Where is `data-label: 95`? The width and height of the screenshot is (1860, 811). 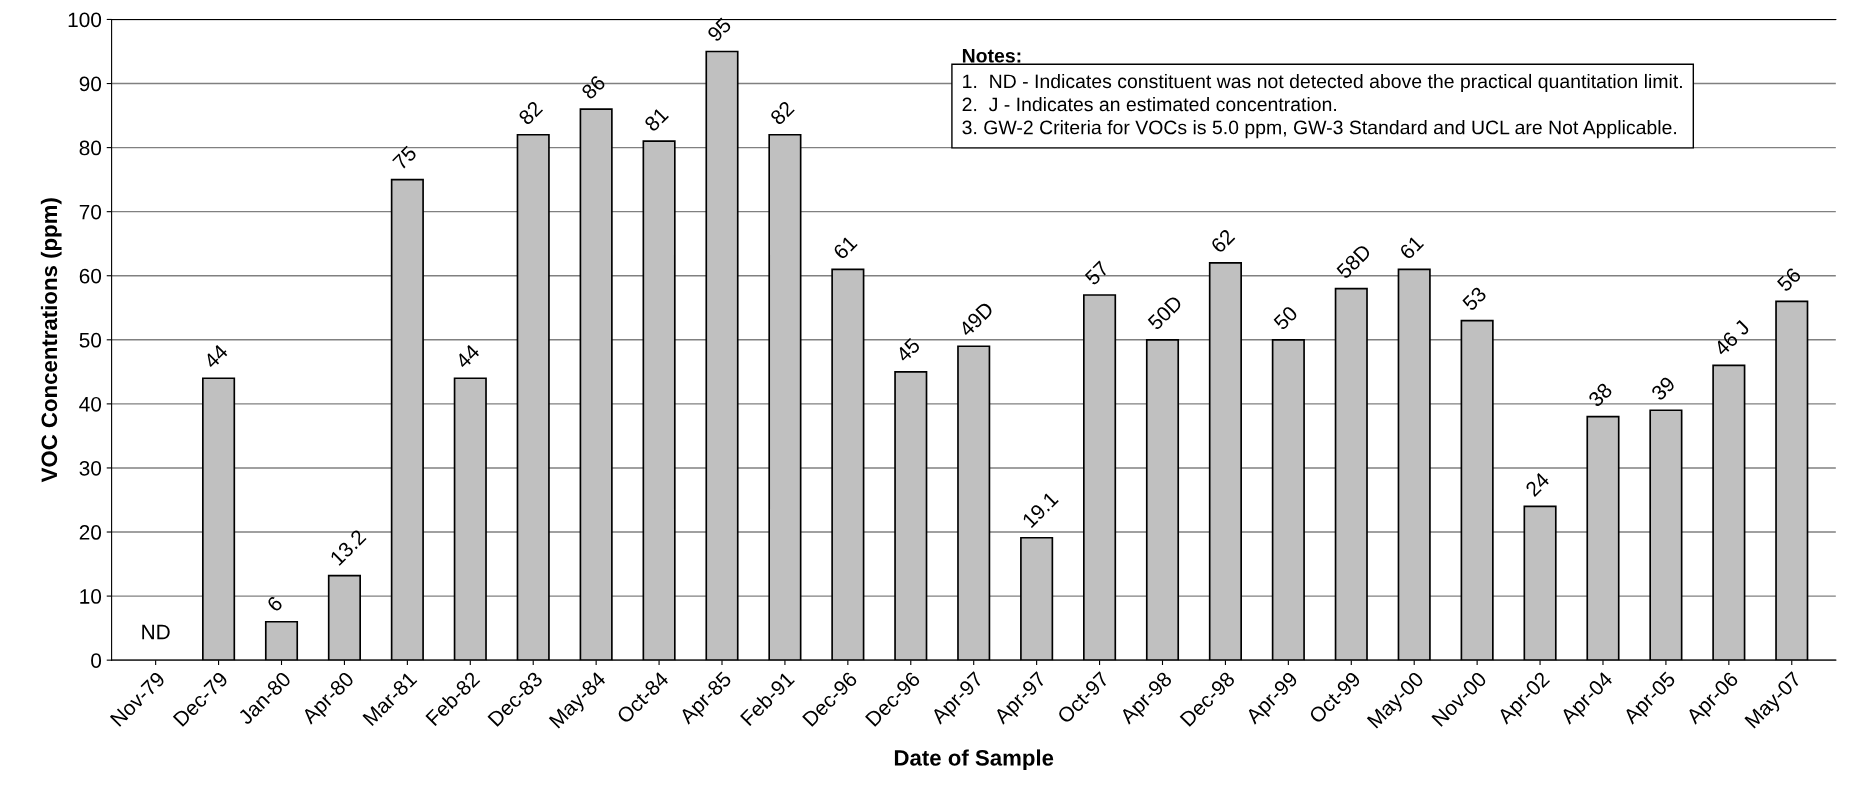 data-label: 95 is located at coordinates (719, 29).